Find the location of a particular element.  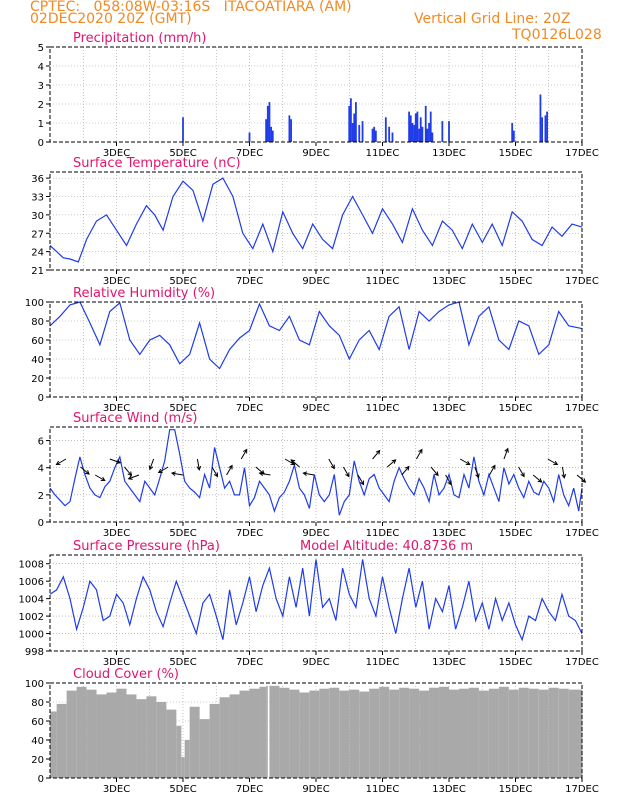

header-run-date: 02DEC2020 20Z (GMT) is located at coordinates (111, 19).